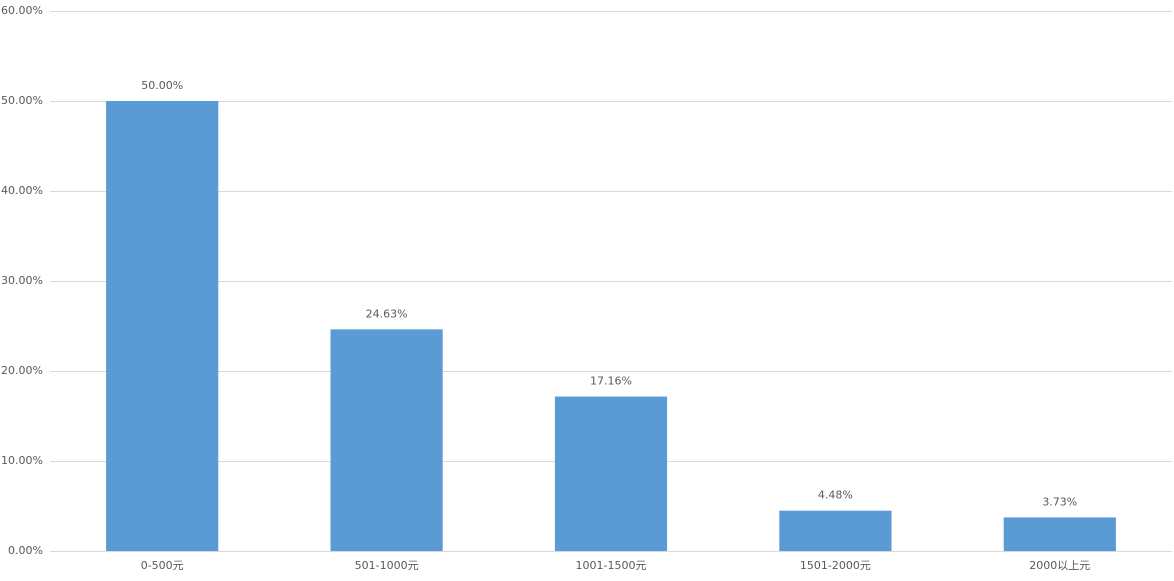 This screenshot has width=1174, height=581. Describe the element at coordinates (162, 565) in the screenshot. I see `x-tick-label: 0-500元` at that location.